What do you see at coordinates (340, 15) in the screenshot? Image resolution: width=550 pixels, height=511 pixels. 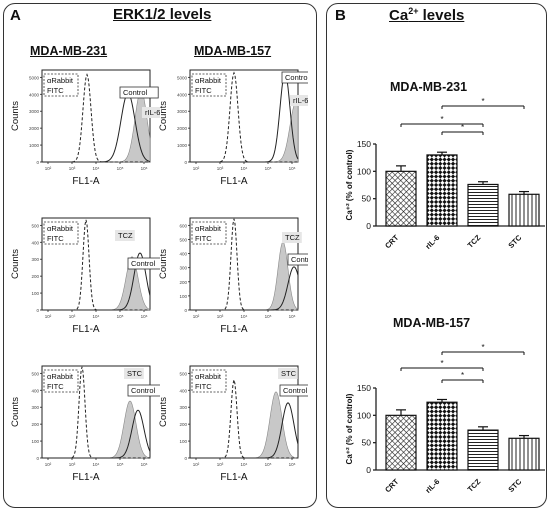 I see `panel-b-label: B` at bounding box center [340, 15].